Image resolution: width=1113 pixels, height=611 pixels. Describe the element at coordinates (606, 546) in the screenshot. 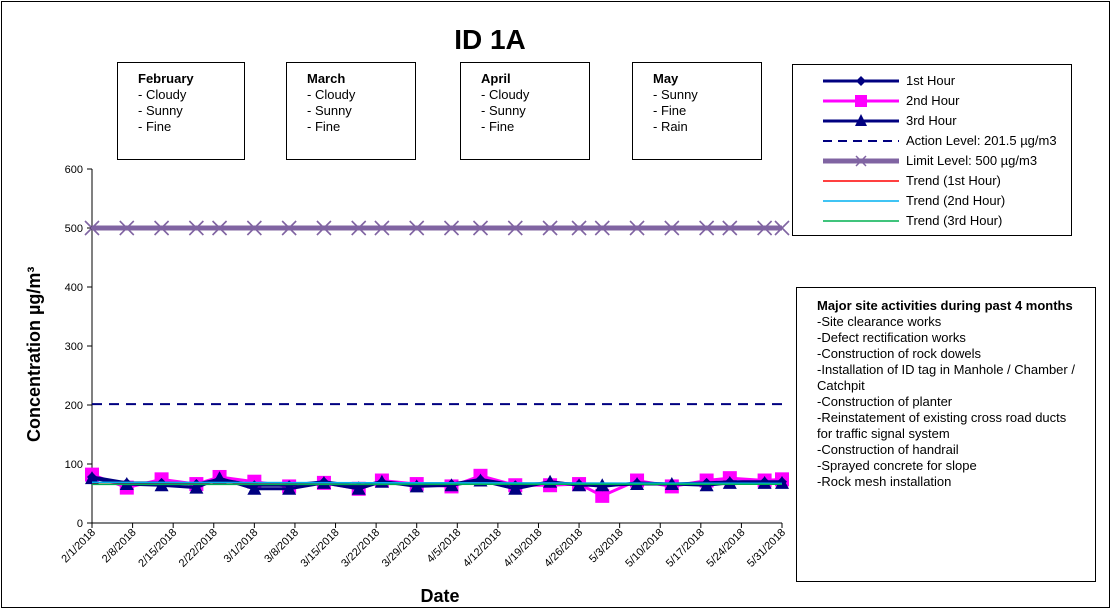

I see `x-tick-label: 5/3/2018` at that location.